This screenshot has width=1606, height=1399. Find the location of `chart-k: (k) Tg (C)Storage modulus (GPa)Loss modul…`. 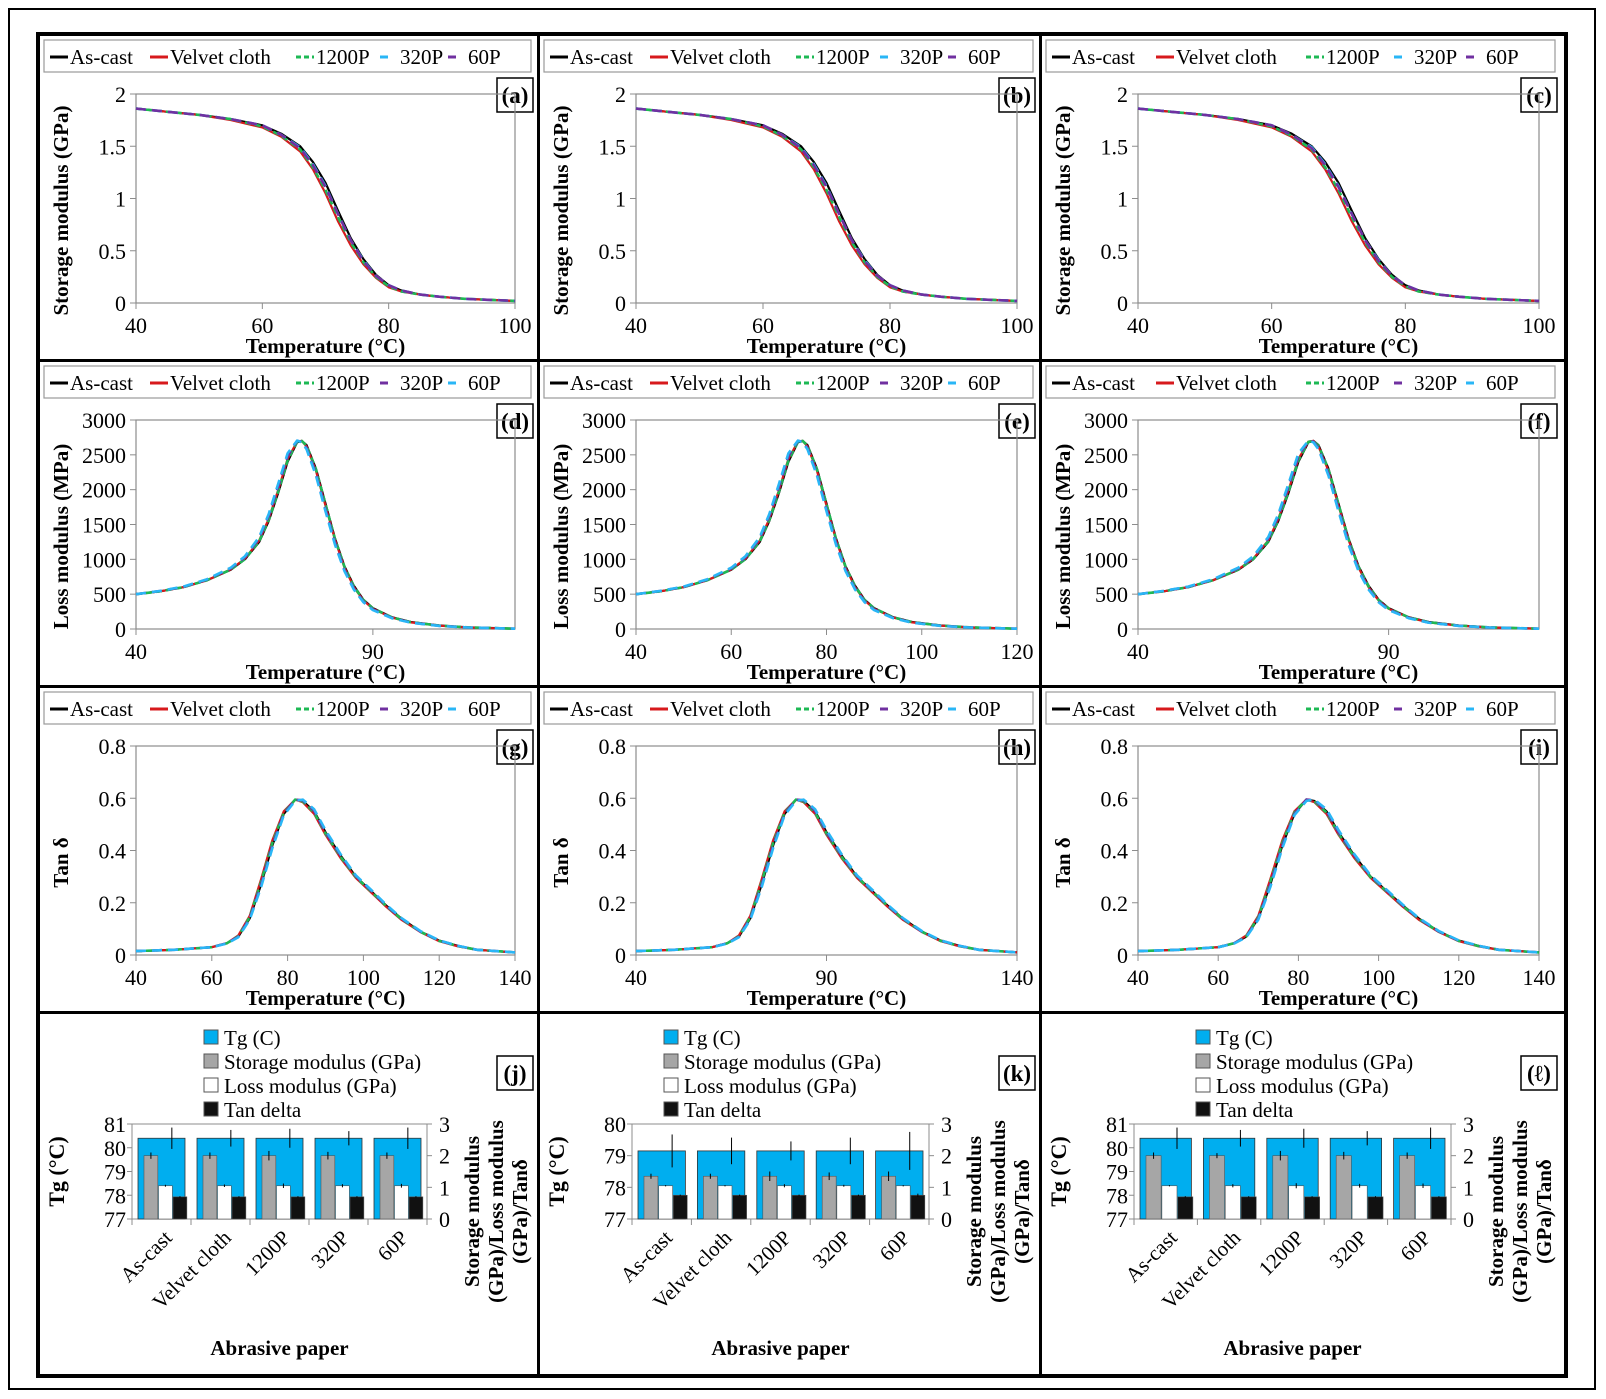

chart-k: (k) Tg (C)Storage modulus (GPa)Loss modul… is located at coordinates (790, 1193).